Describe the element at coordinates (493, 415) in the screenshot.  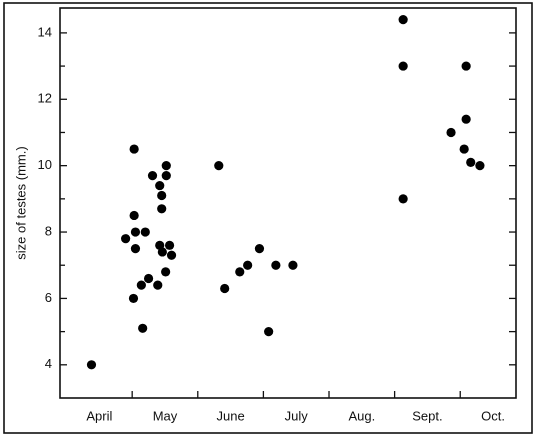
I see `x-tick-label: Oct.` at that location.